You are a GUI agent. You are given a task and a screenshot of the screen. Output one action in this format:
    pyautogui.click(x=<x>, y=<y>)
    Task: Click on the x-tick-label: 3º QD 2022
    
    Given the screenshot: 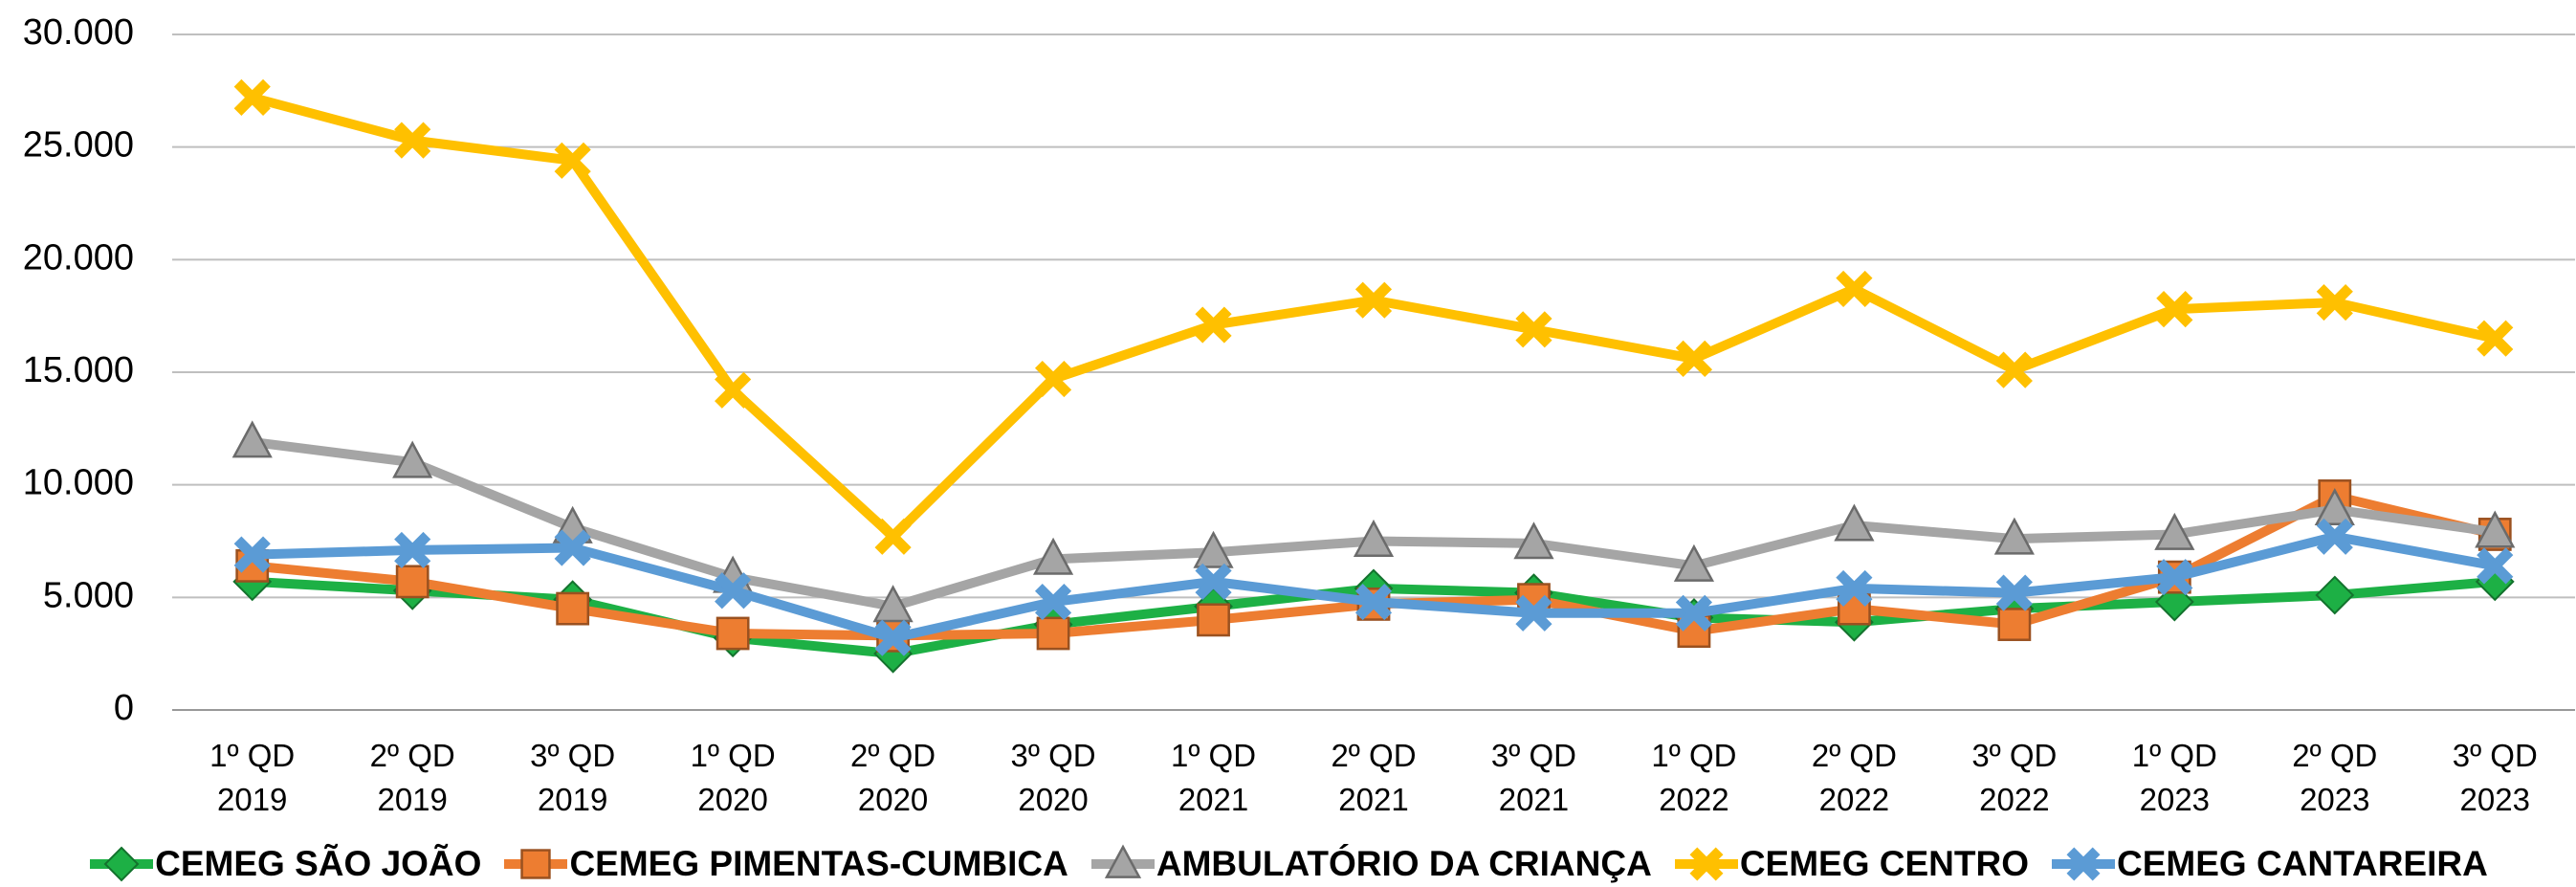 What is the action you would take?
    pyautogui.click(x=2014, y=777)
    